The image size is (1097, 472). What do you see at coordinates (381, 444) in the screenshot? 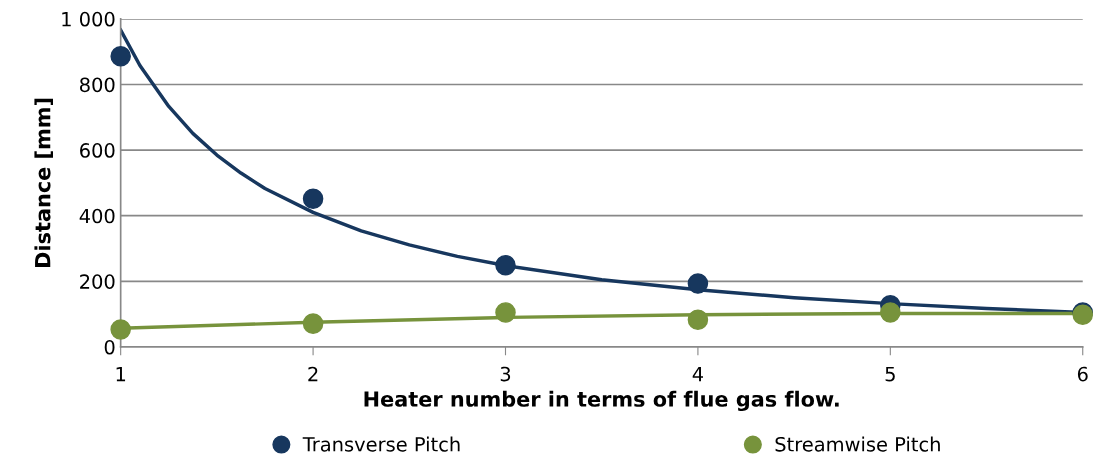
I see `legend-label: Transverse Pitch` at bounding box center [381, 444].